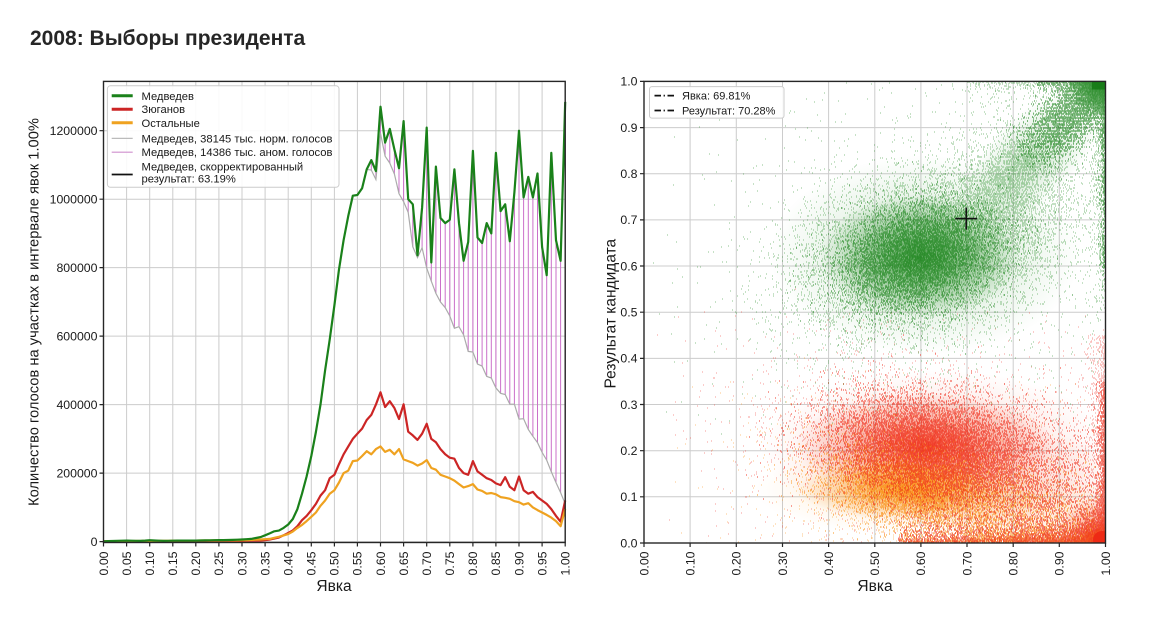 The width and height of the screenshot is (1152, 618). Describe the element at coordinates (223, 167) in the screenshot. I see `svg-text: Медведев, скорректированный` at that location.